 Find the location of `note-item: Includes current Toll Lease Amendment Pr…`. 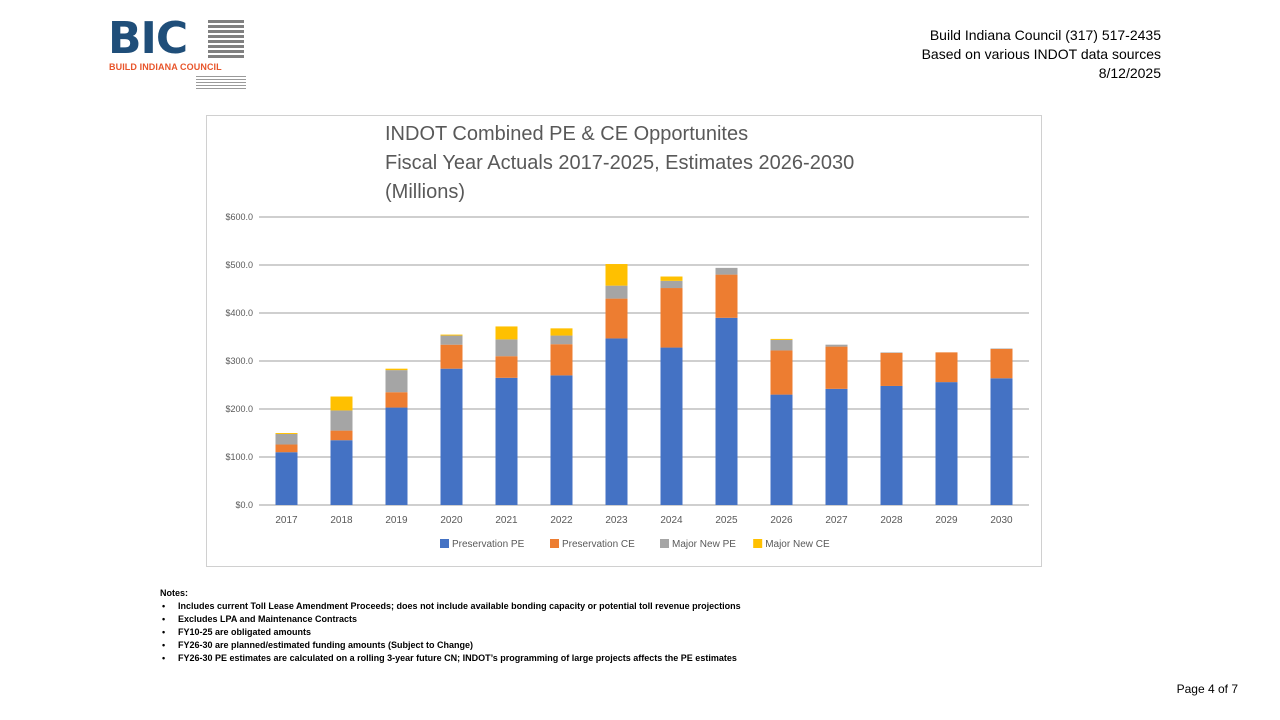

note-item: Includes current Toll Lease Amendment Pr… is located at coordinates (450, 606).